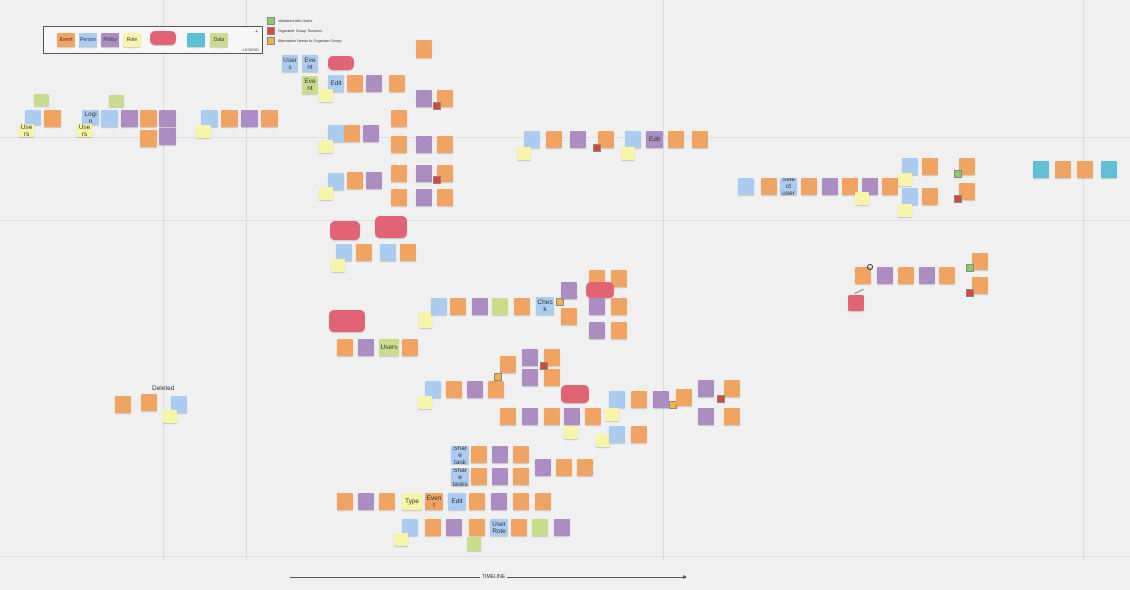 The image size is (1130, 590). I want to click on sticky-note: Check, so click(545, 306).